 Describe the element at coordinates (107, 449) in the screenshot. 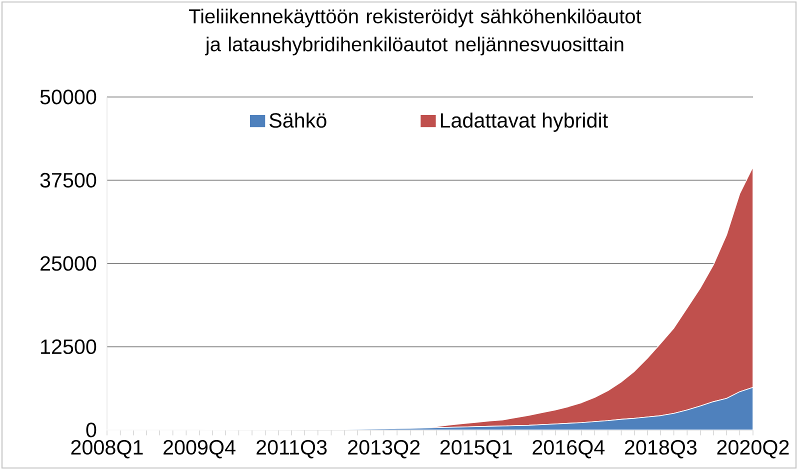

I see `x-tick-label: 2008Q1` at that location.